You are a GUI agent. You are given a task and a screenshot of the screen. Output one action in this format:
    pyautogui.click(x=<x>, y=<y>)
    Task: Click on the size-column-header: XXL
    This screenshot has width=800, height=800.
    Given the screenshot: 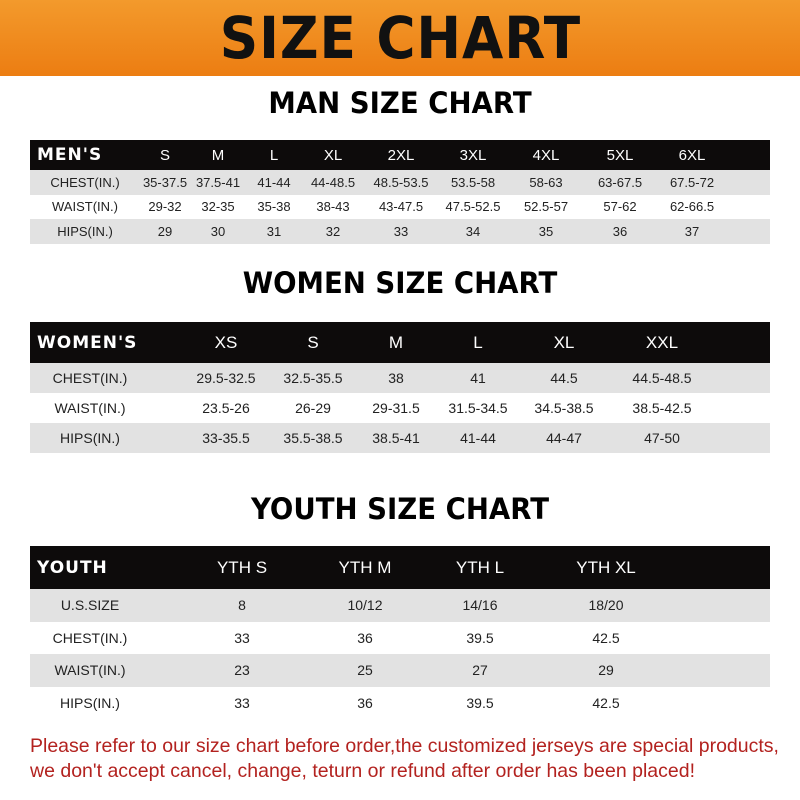 What is the action you would take?
    pyautogui.click(x=662, y=342)
    